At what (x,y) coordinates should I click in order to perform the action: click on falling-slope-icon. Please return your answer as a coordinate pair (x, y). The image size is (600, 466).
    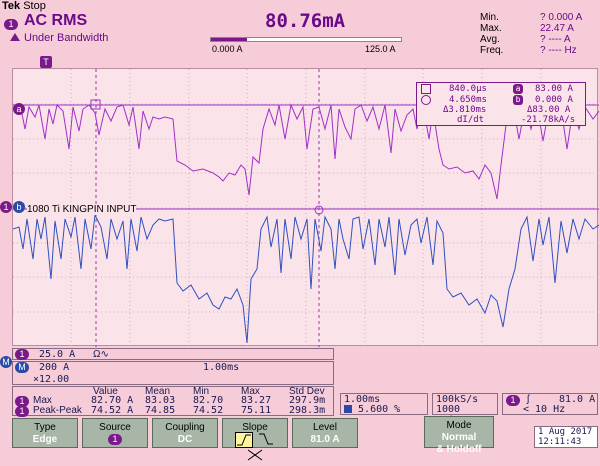
    Looking at the image, I should click on (266, 440).